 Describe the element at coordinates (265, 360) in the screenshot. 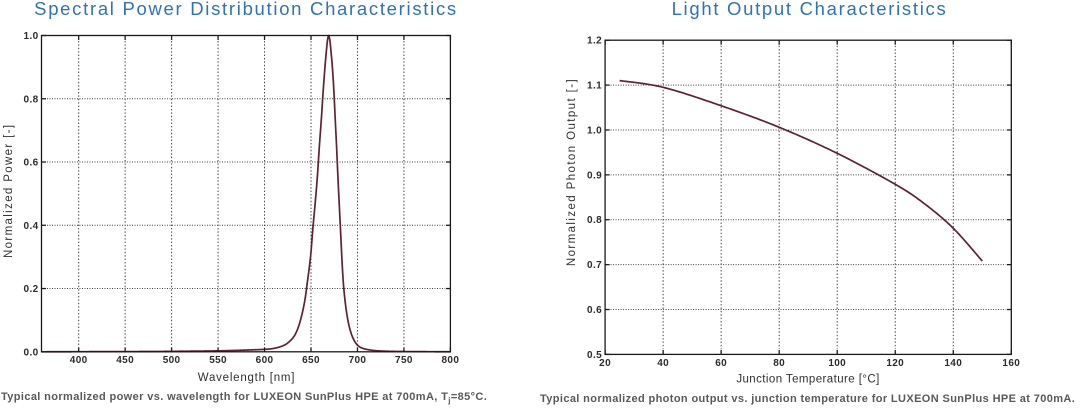

I see `svg-text: 600` at that location.